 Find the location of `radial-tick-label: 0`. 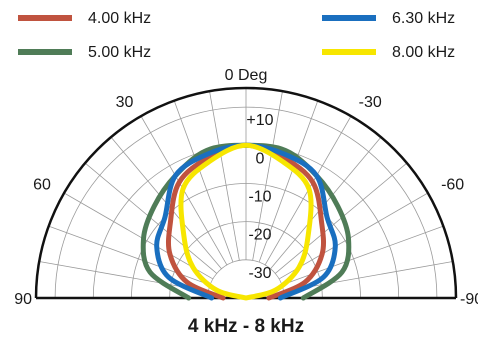

radial-tick-label: 0 is located at coordinates (260, 158).